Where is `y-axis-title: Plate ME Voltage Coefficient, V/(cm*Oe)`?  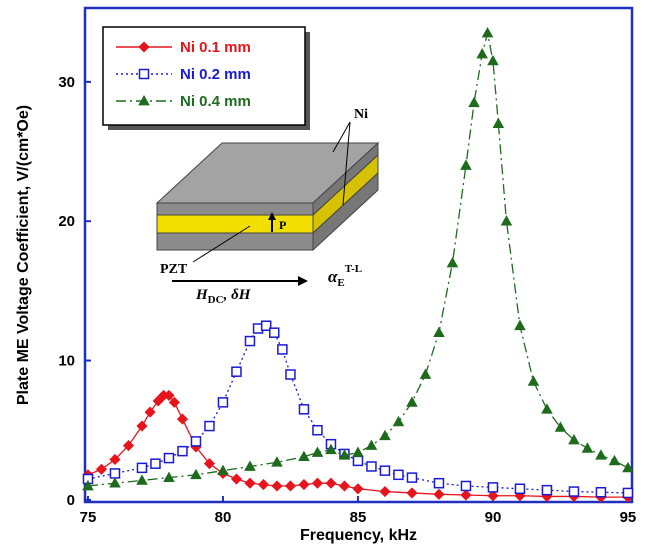
y-axis-title: Plate ME Voltage Coefficient, V/(cm*Oe) is located at coordinates (23, 255).